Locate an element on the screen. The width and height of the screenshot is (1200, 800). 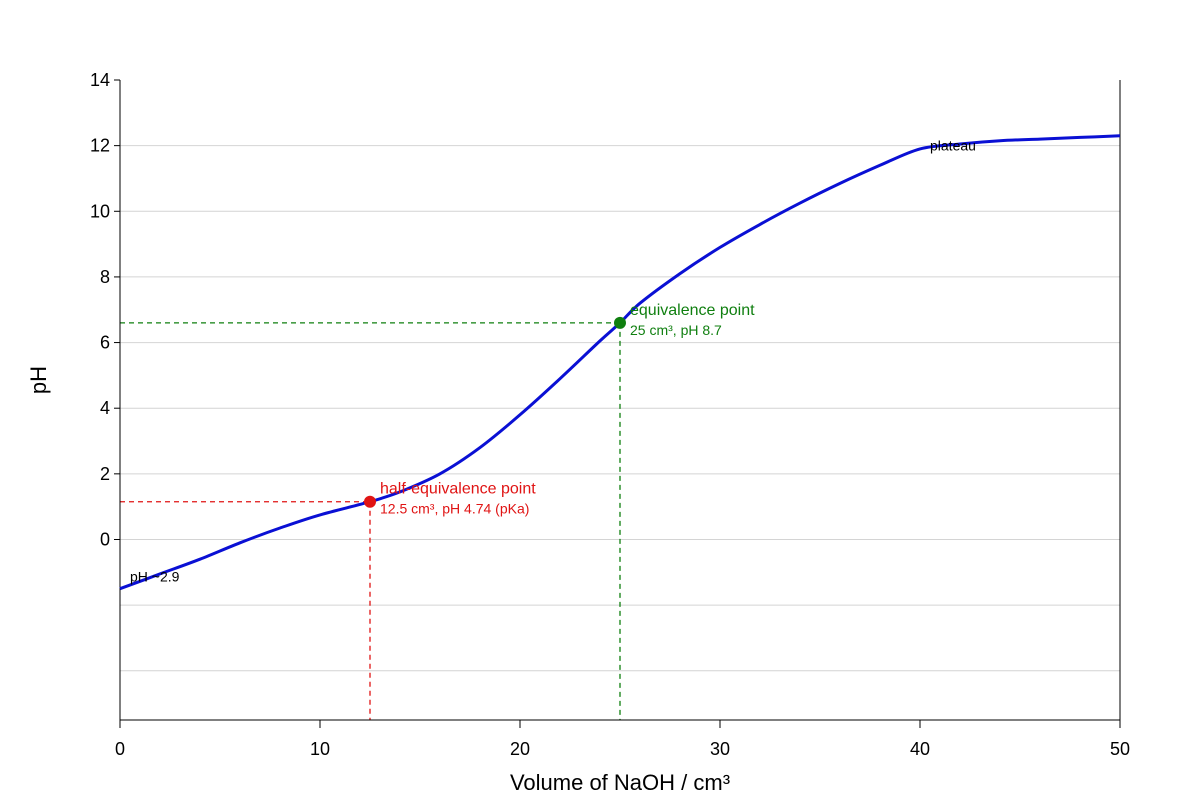
x-tick-label: 0 is located at coordinates (120, 749).